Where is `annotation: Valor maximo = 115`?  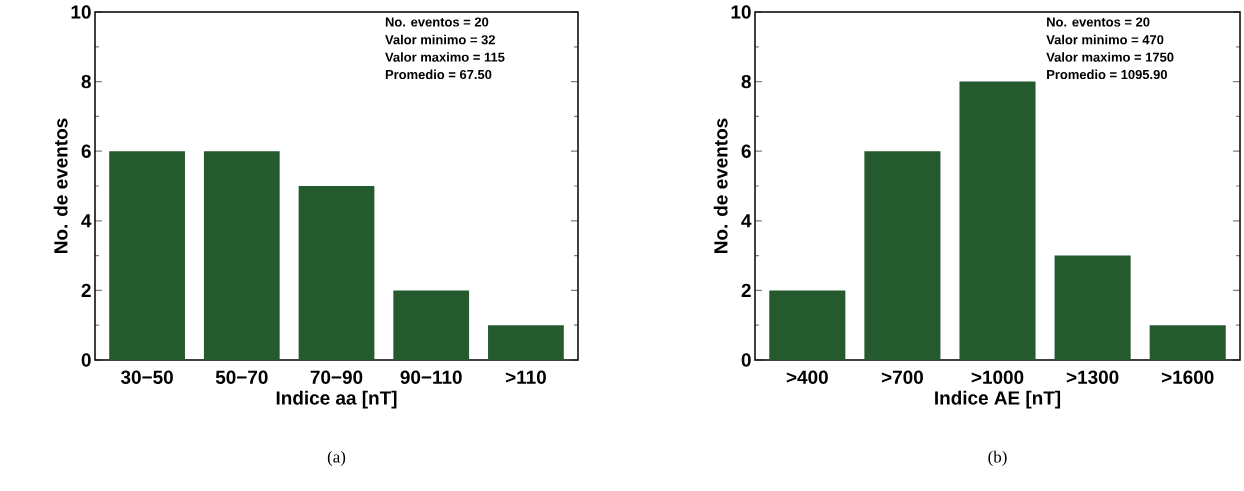 annotation: Valor maximo = 115 is located at coordinates (445, 57).